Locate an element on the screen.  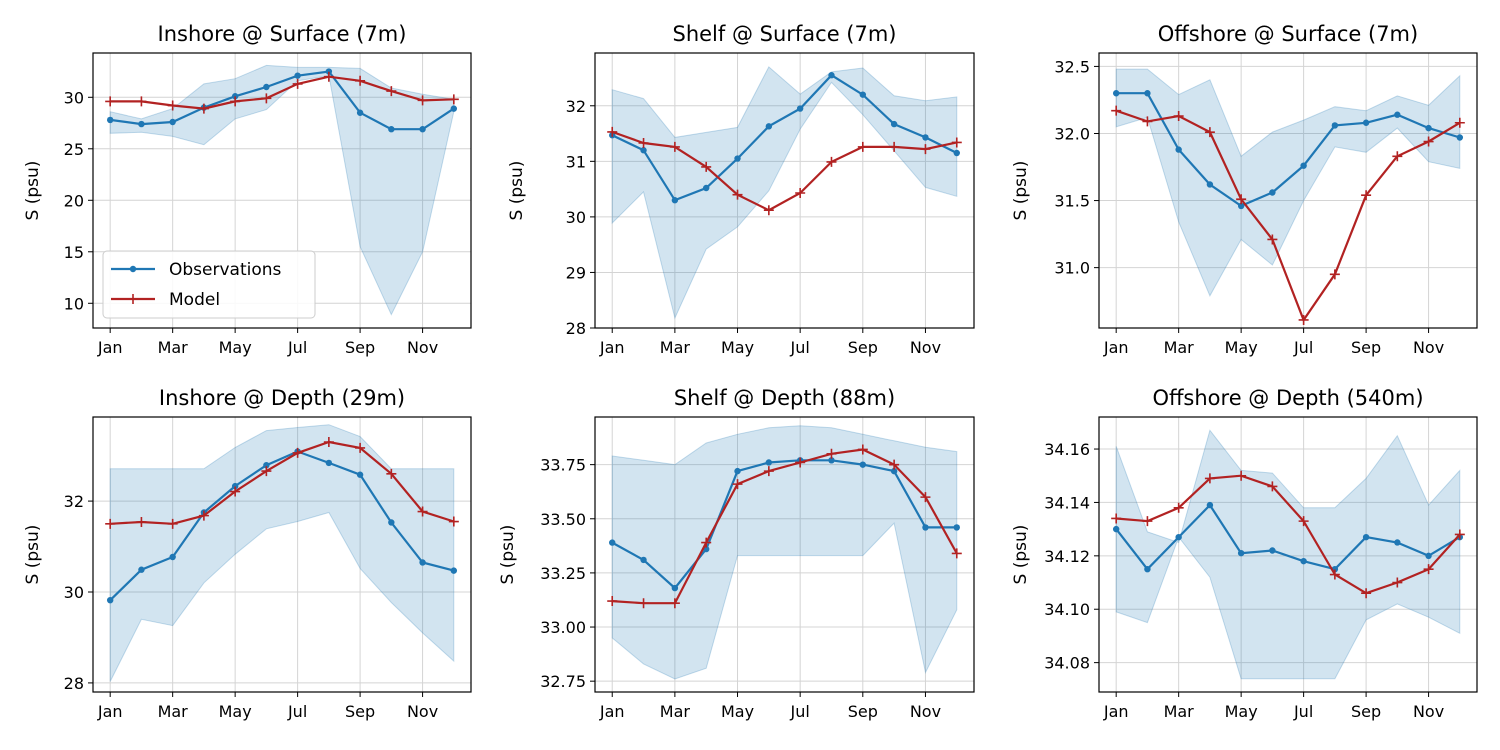
y-tick-label: 34.10 is located at coordinates (1067, 609).